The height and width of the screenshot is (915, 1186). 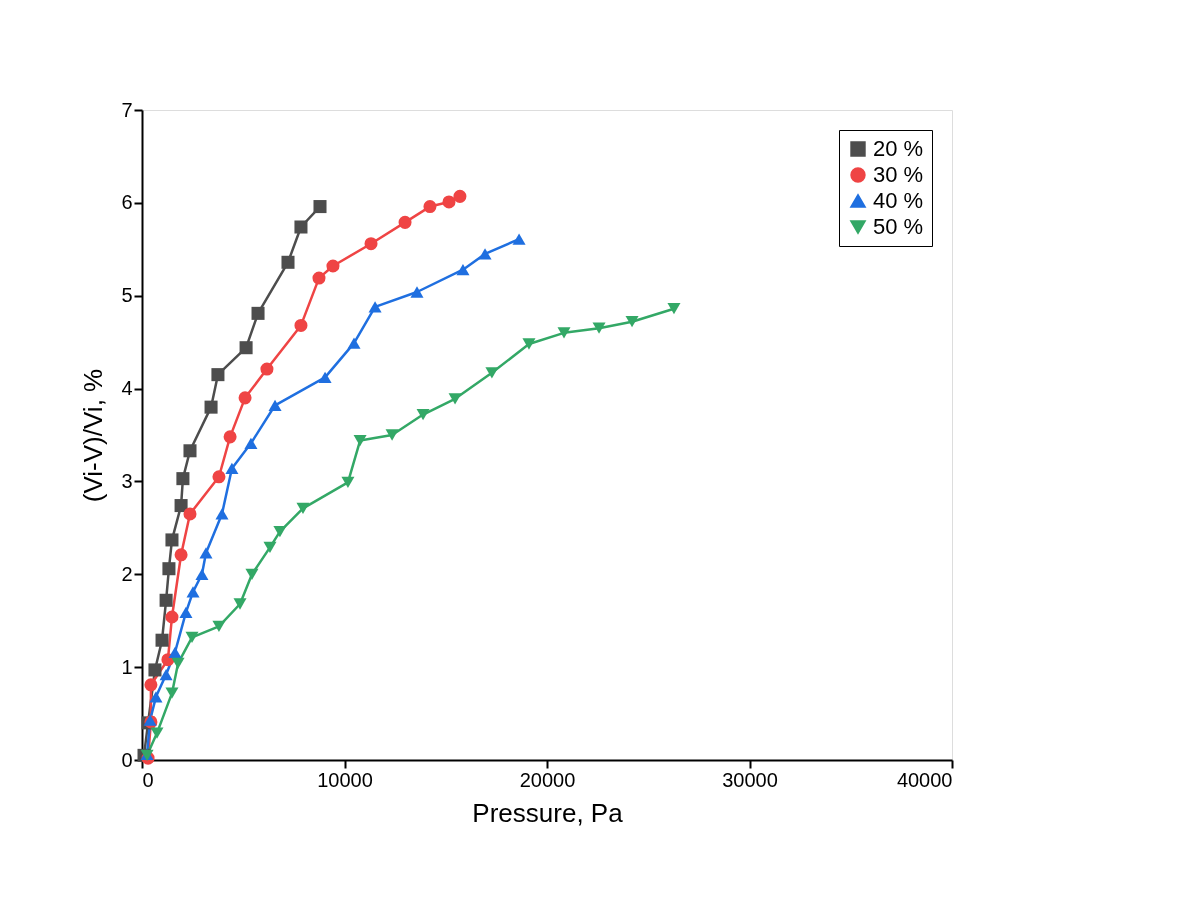 What do you see at coordinates (750, 779) in the screenshot?
I see `x-tick-label: 30000` at bounding box center [750, 779].